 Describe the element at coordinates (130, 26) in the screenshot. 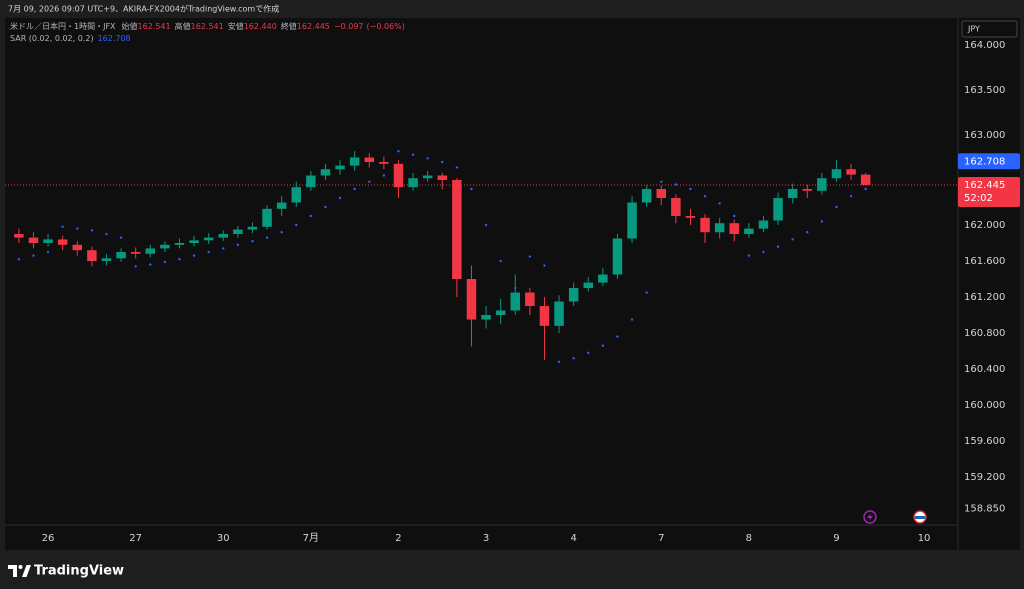

I see `ohlc-label: 始値` at that location.